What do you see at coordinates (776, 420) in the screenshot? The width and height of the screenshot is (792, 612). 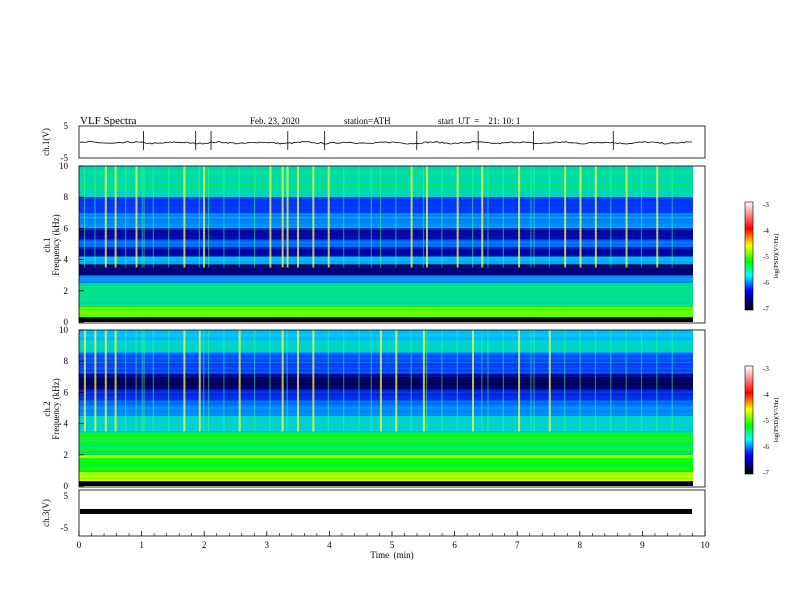 I see `colorbar-label: log(PSD)(V²/Hz)` at bounding box center [776, 420].